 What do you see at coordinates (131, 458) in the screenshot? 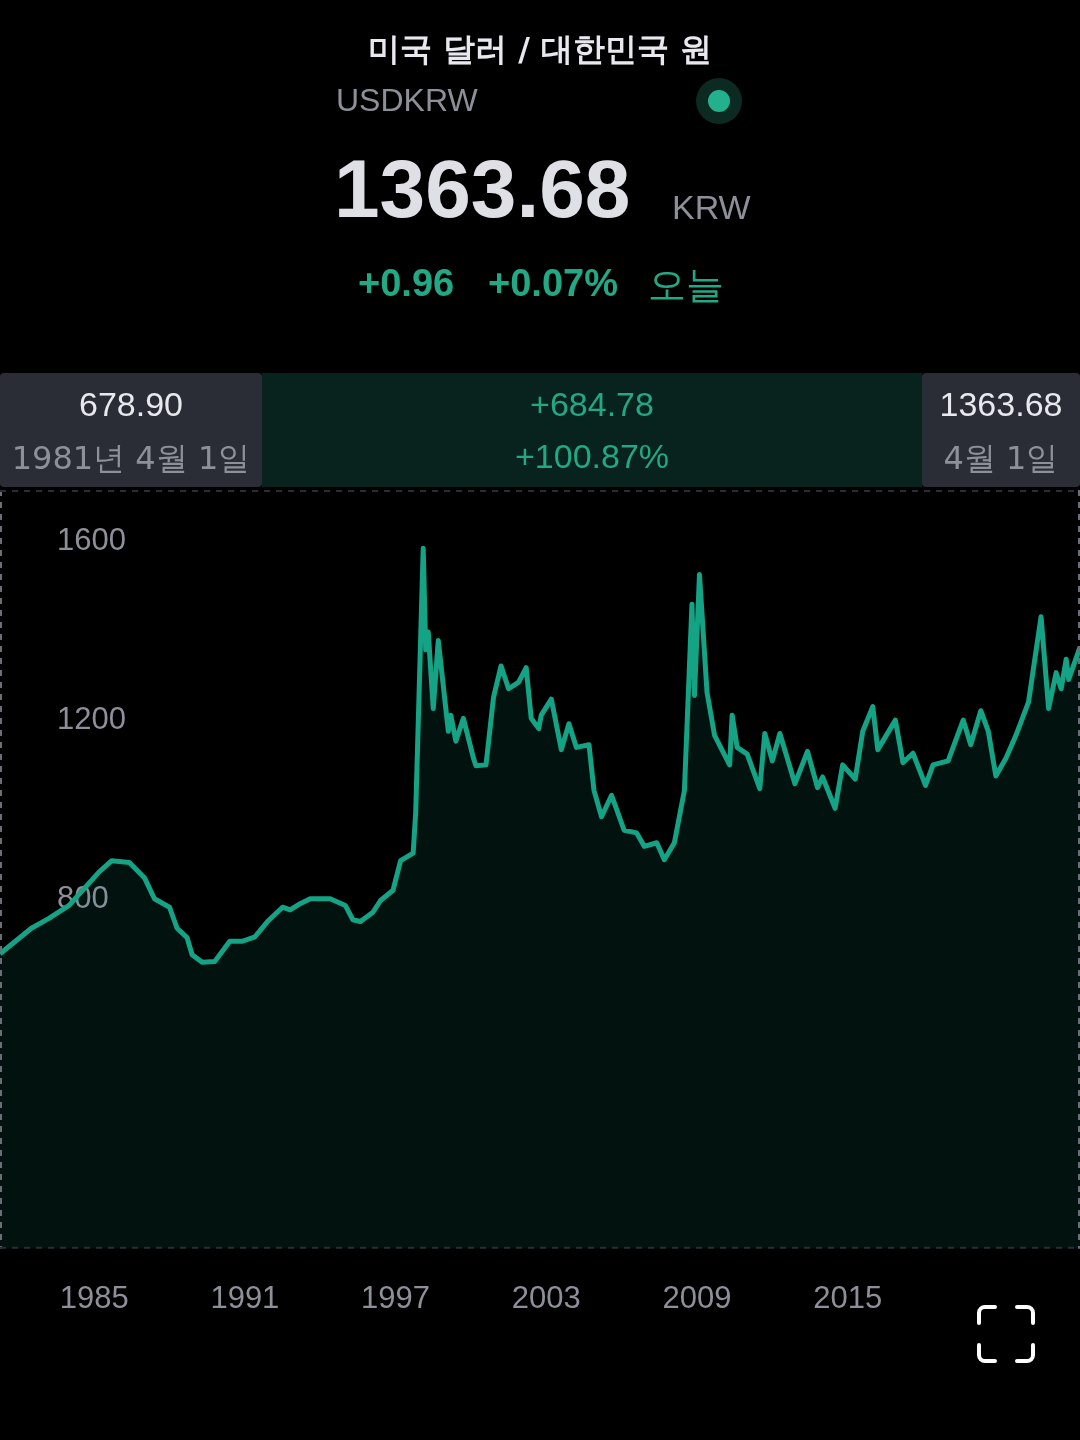
I see `text: 1981년 4월 1일` at bounding box center [131, 458].